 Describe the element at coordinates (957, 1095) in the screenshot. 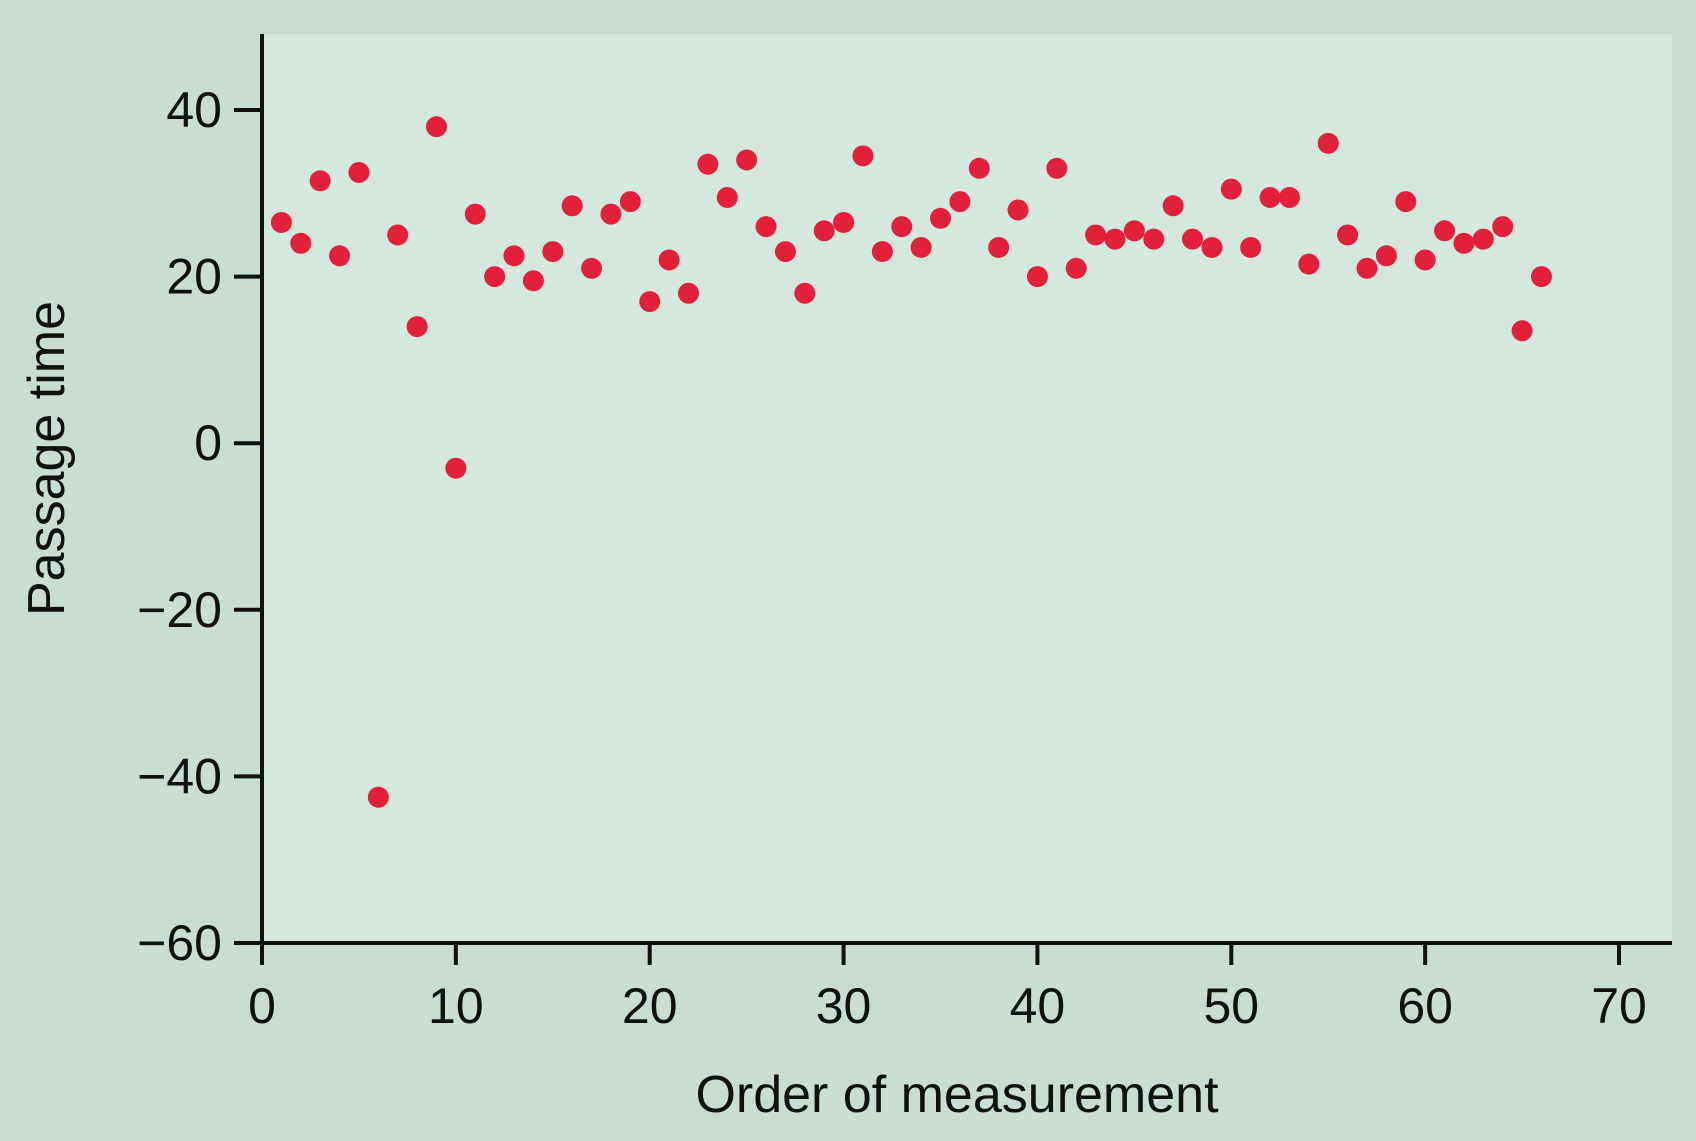

I see `x-axis-title: Order of measurement` at that location.